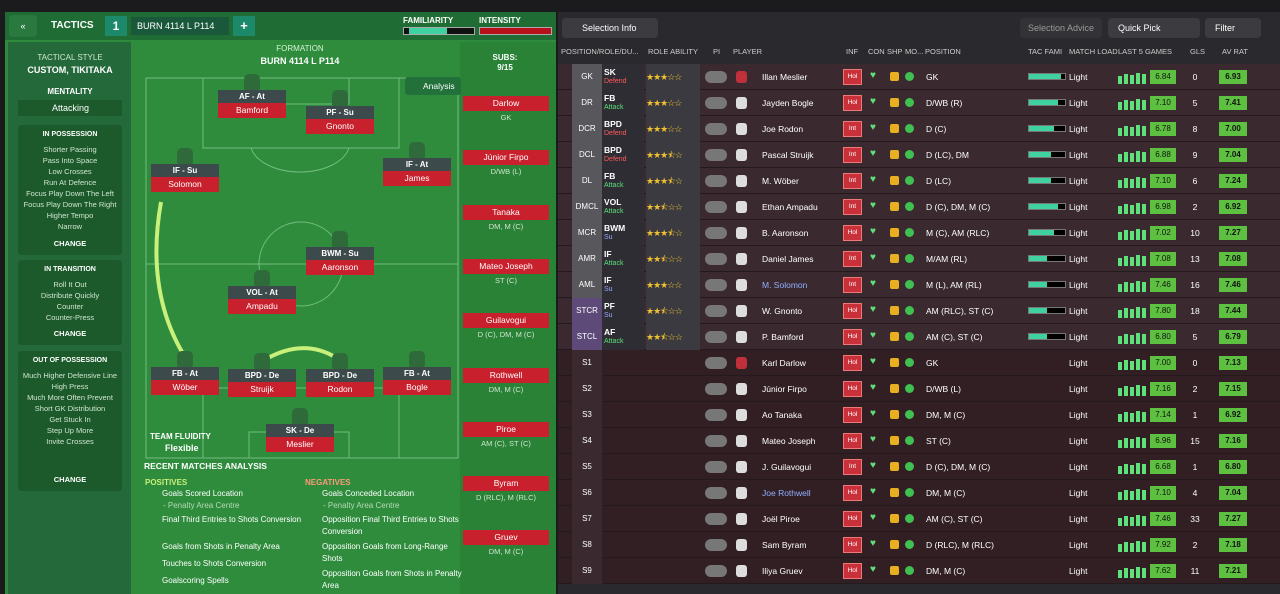 Image resolution: width=1280 pixels, height=594 pixels. Describe the element at coordinates (876, 51) in the screenshot. I see `column-header: CON` at that location.